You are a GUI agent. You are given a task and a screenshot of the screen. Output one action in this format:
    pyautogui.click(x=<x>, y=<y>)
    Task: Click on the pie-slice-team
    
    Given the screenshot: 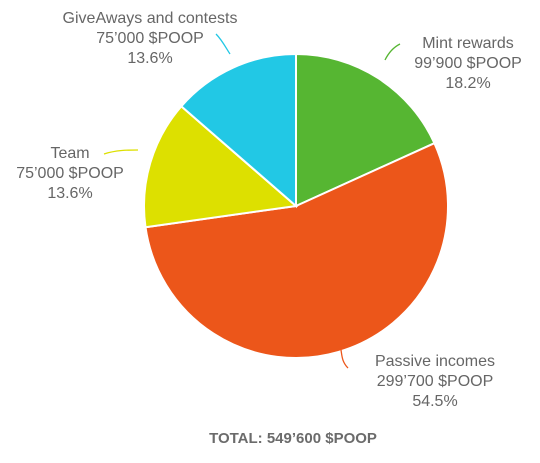 What is the action you would take?
    pyautogui.click(x=221, y=166)
    